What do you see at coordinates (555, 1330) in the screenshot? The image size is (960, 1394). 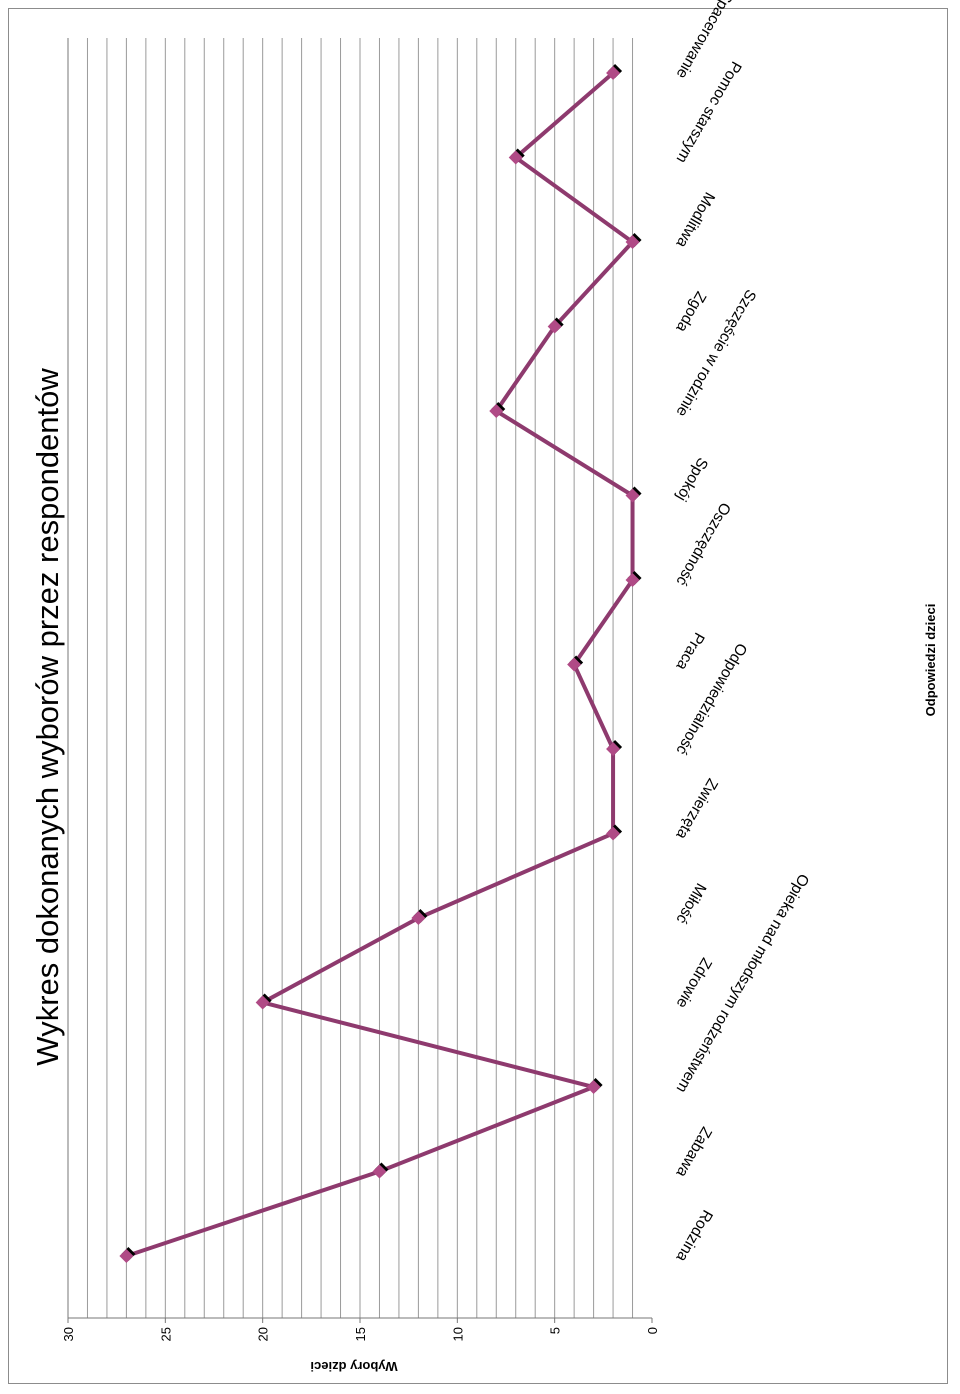 I see `value-tick-label: 5` at bounding box center [555, 1330].